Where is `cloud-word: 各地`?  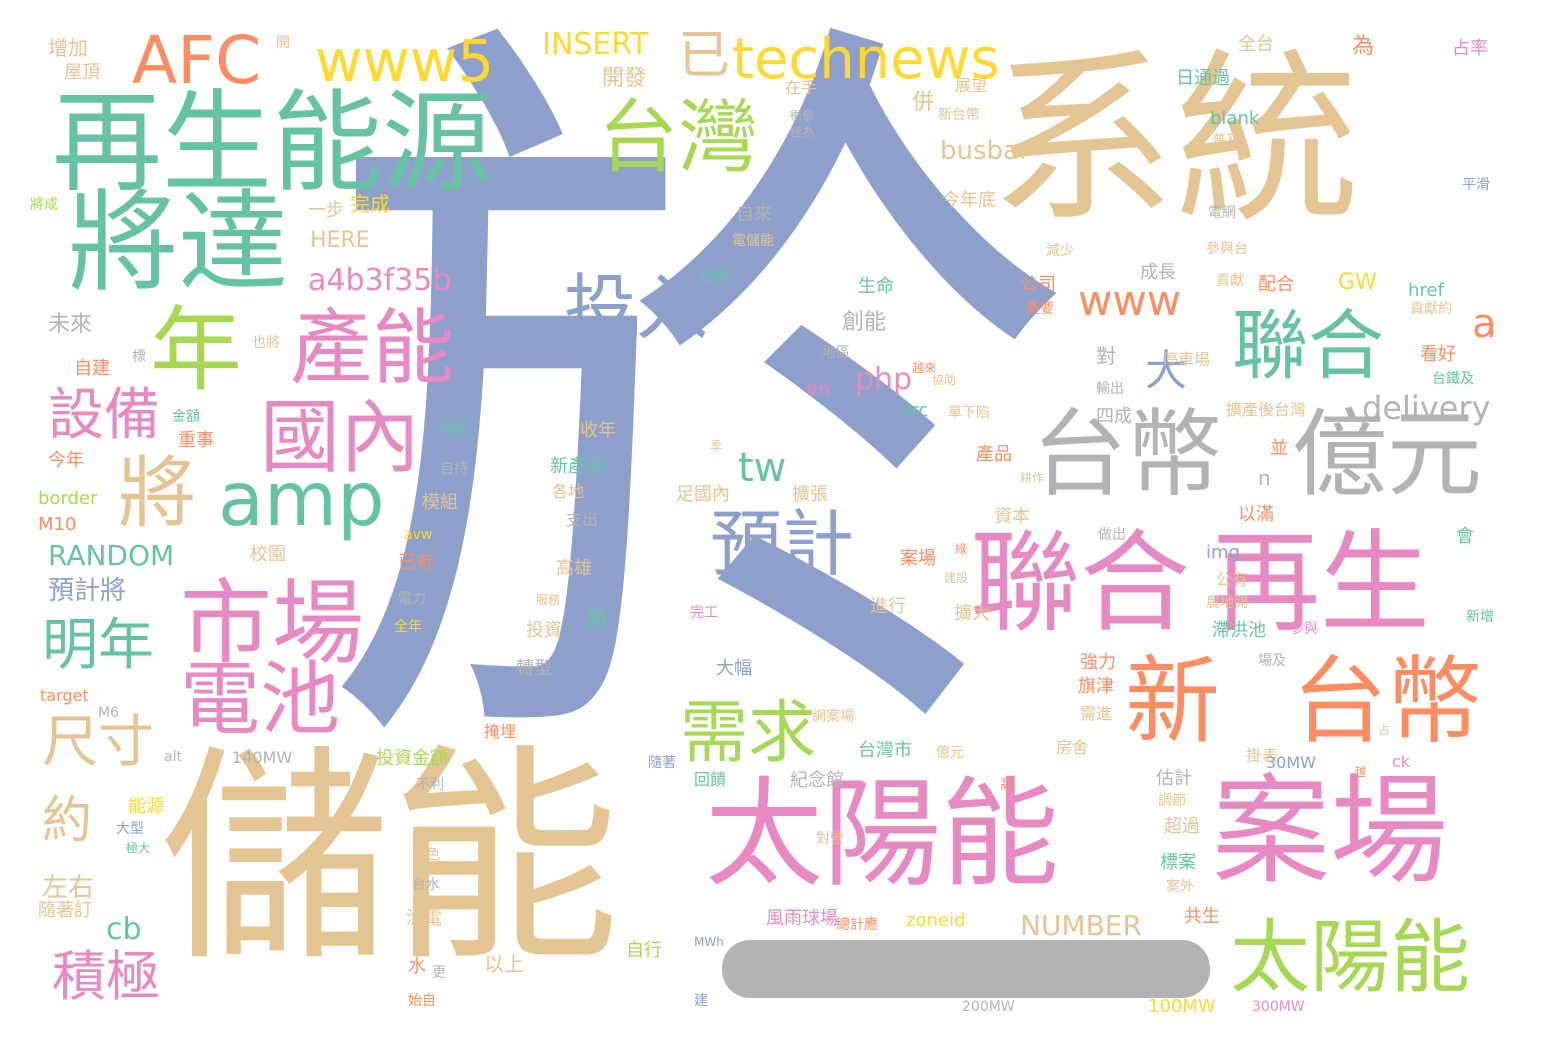
cloud-word: 各地 is located at coordinates (568, 491).